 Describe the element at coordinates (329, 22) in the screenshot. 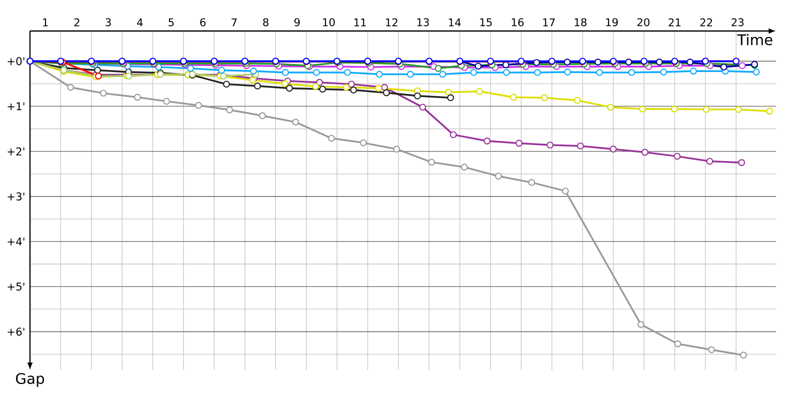

I see `x-tick-label: 10` at that location.